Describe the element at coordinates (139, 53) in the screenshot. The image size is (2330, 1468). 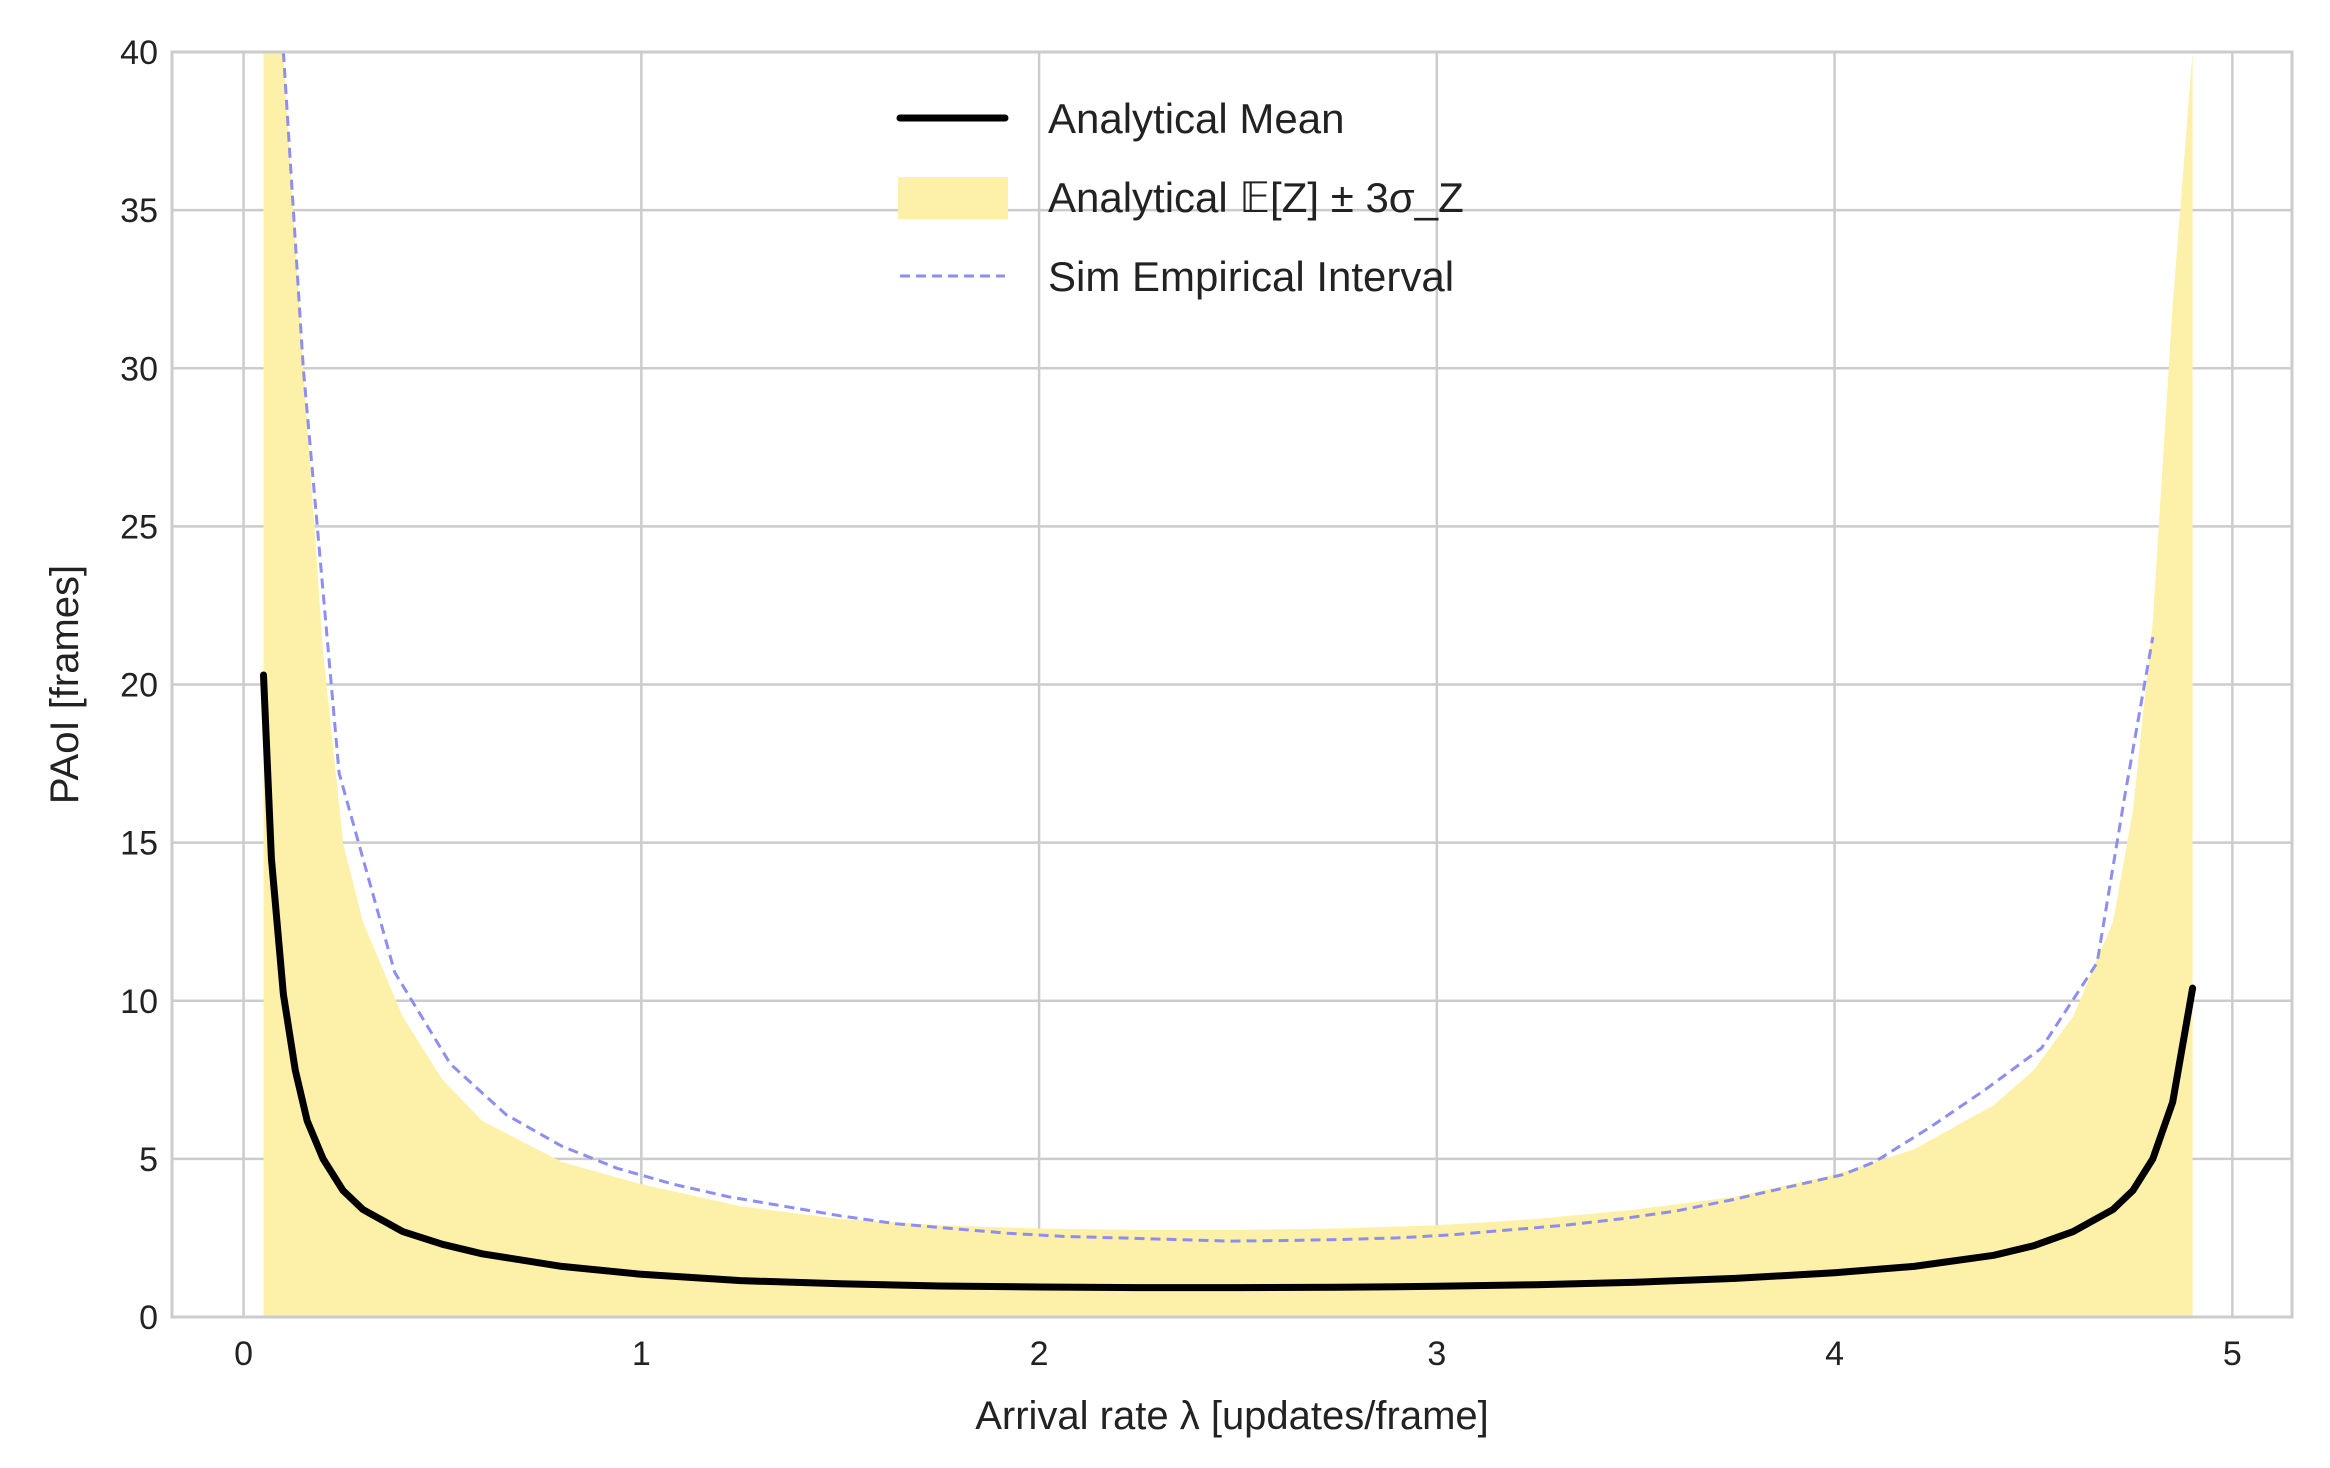
I see `y-tick-label: 40` at that location.